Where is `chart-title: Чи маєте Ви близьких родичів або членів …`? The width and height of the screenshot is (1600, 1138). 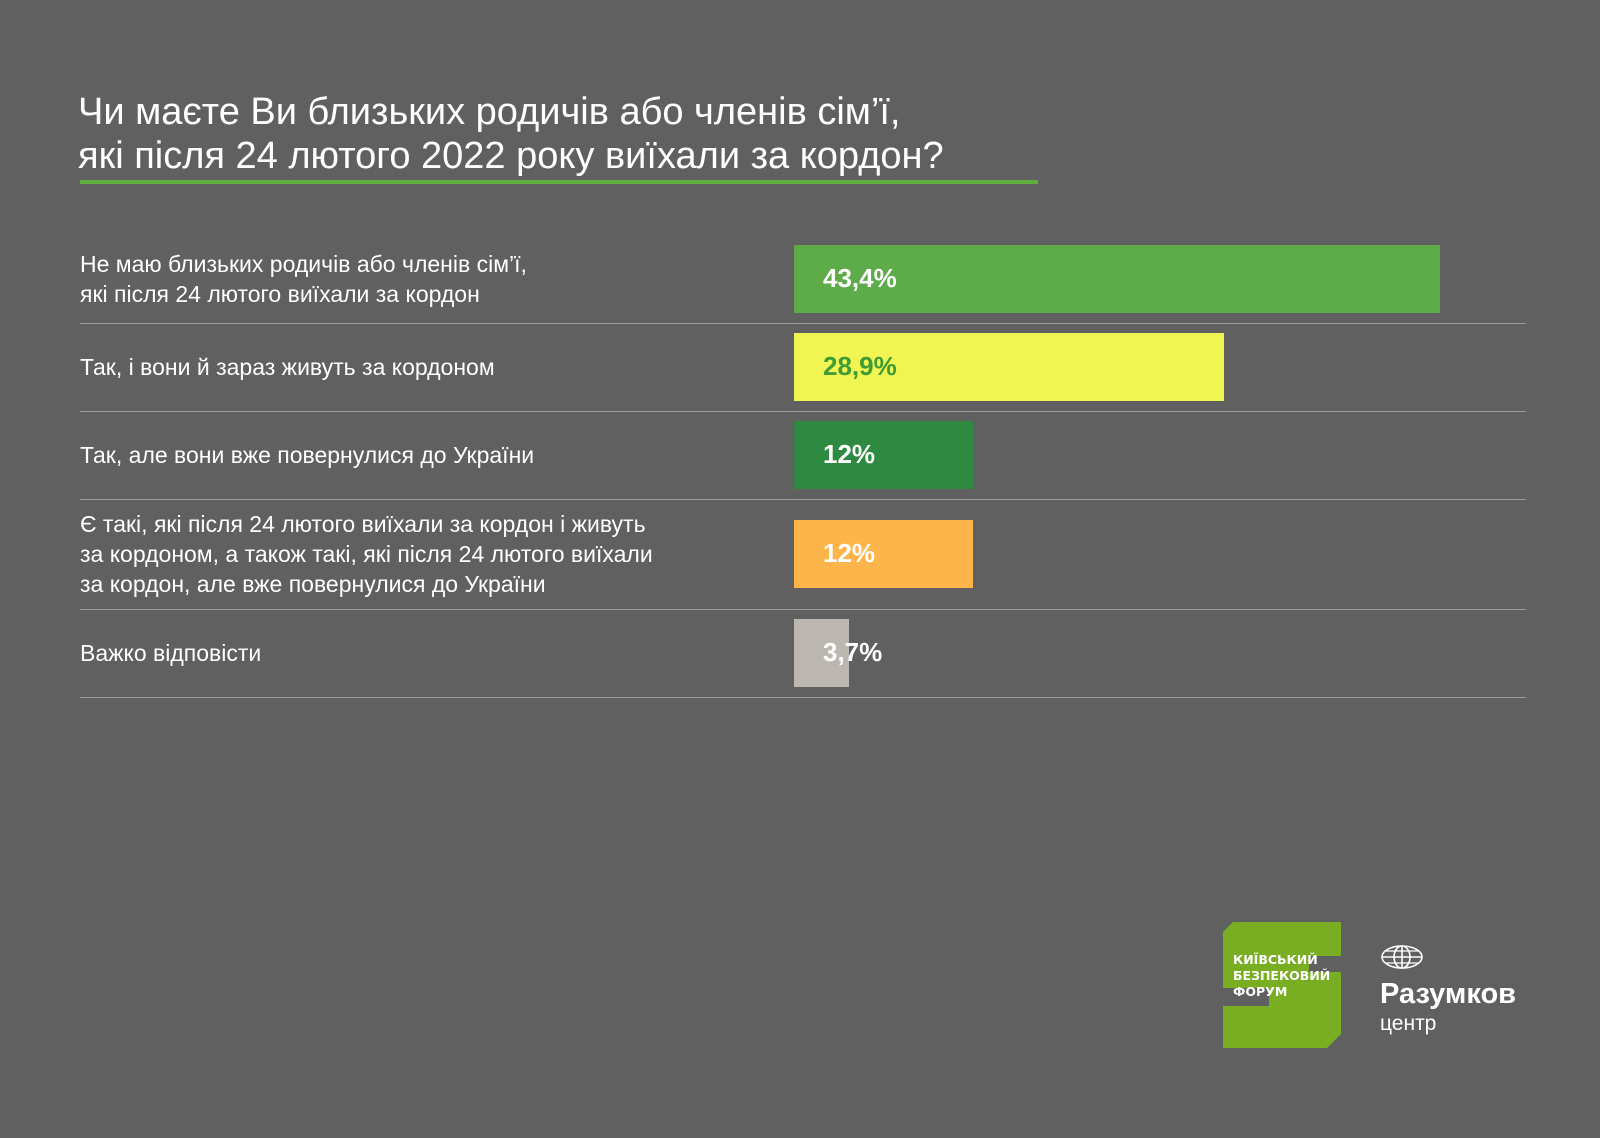 chart-title: Чи маєте Ви близьких родичів або членів … is located at coordinates (578, 134).